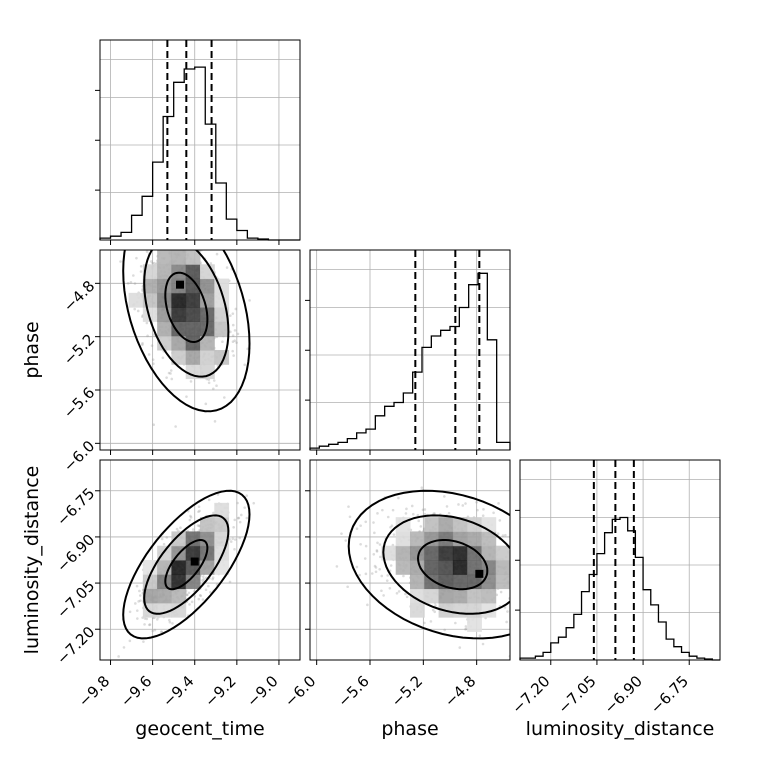  What do you see at coordinates (410, 361) in the screenshot?
I see `hist-step-phase` at bounding box center [410, 361].